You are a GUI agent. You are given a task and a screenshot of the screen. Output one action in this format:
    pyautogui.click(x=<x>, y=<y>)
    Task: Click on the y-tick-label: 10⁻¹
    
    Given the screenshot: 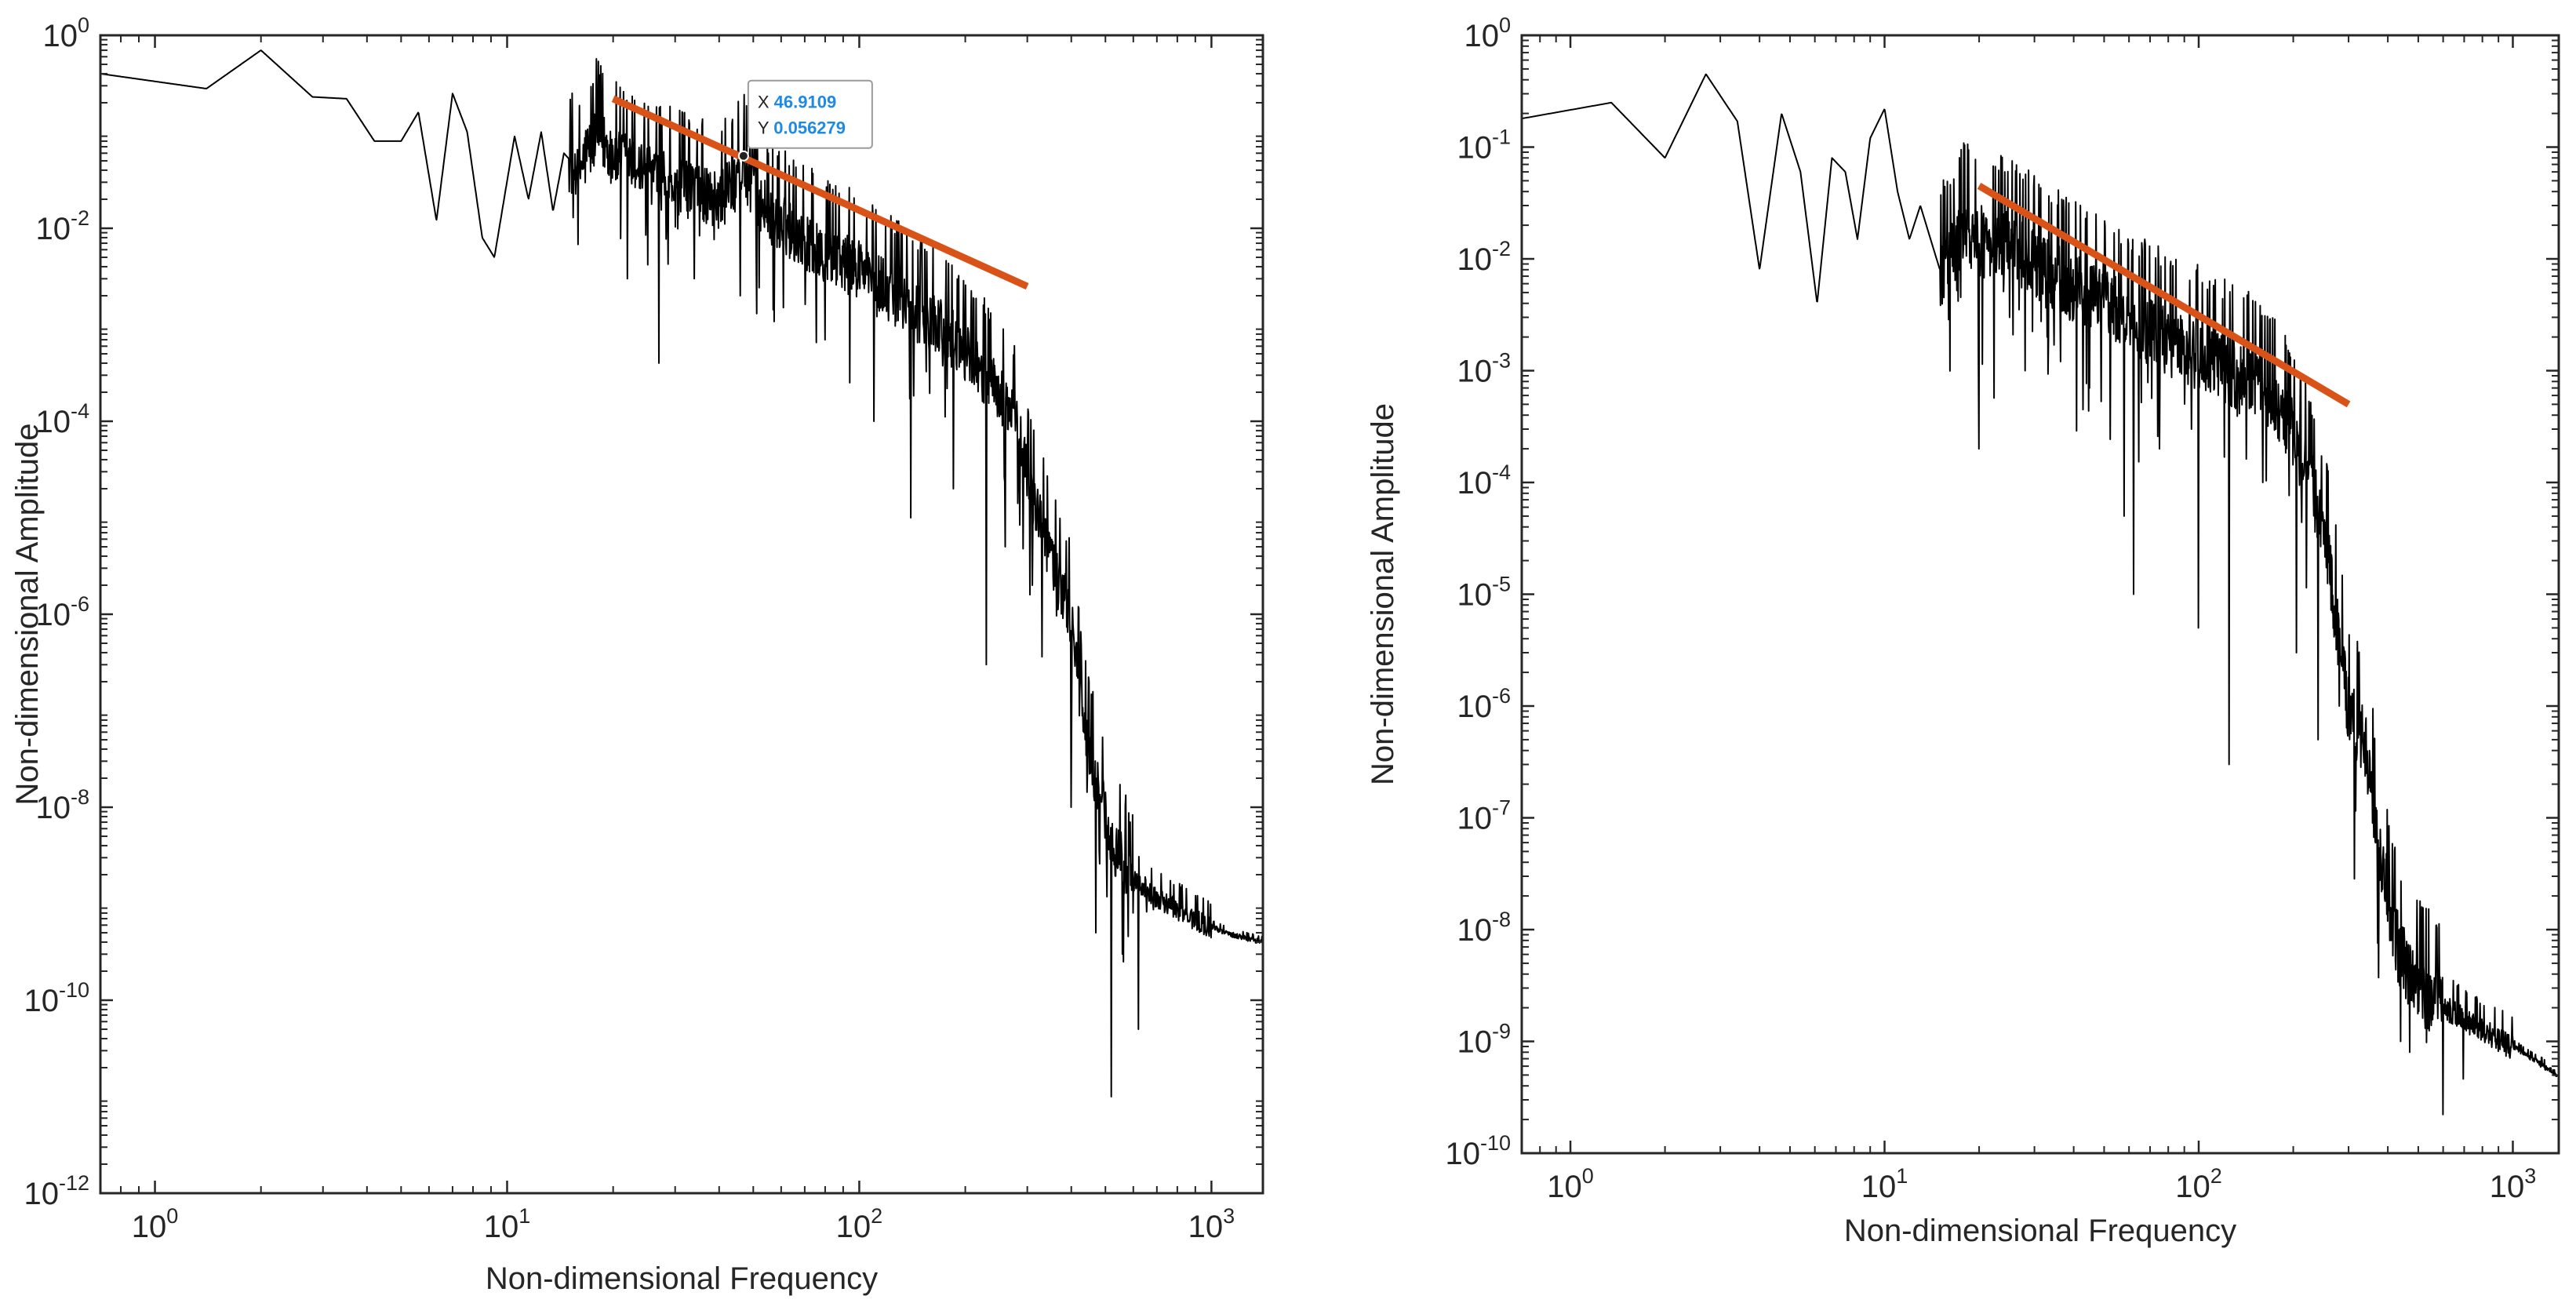 What is the action you would take?
    pyautogui.click(x=1484, y=146)
    